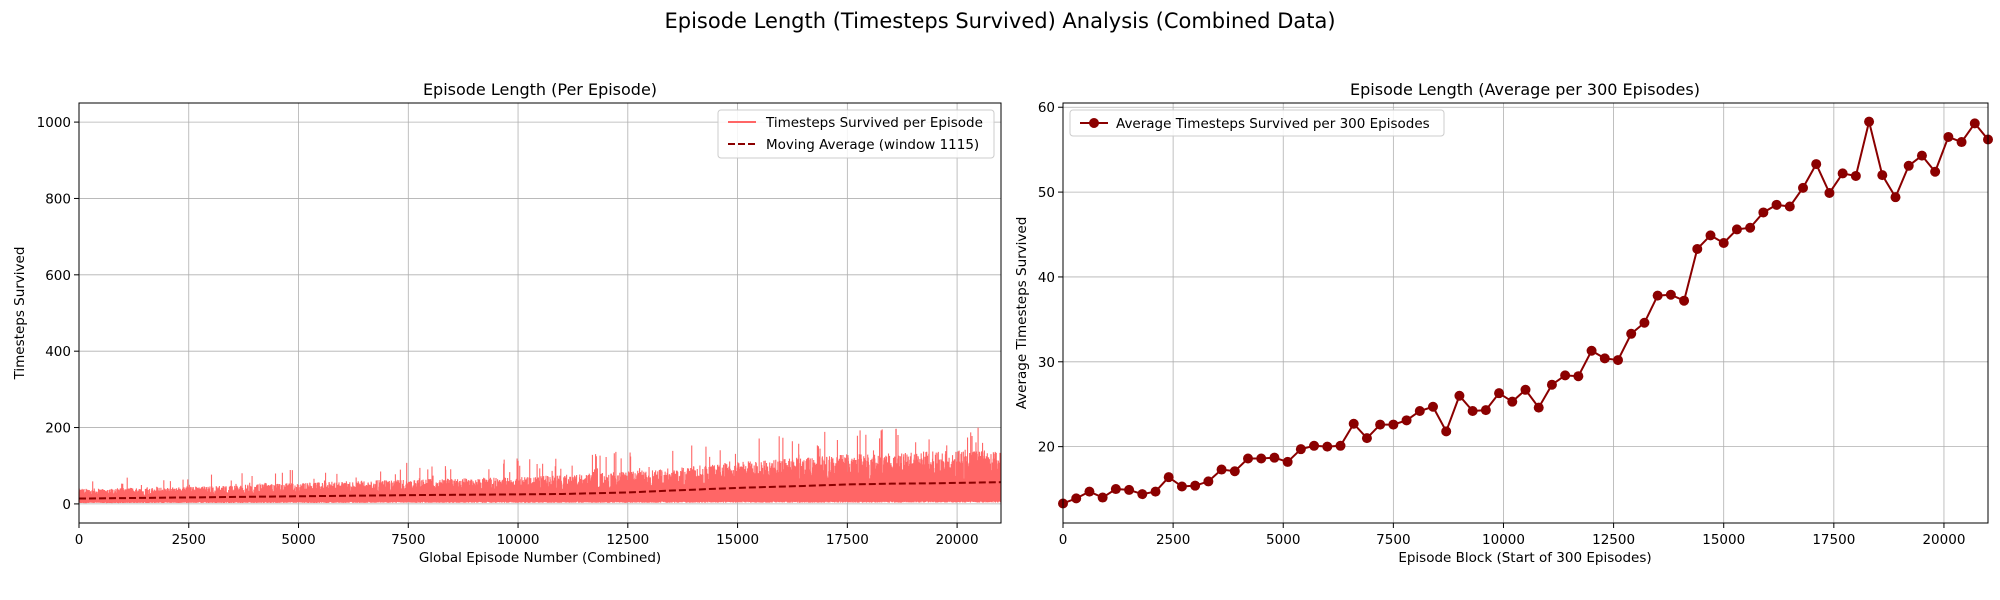  What do you see at coordinates (58, 276) in the screenshot?
I see `chart-left-tick-label-y: 600` at bounding box center [58, 276].